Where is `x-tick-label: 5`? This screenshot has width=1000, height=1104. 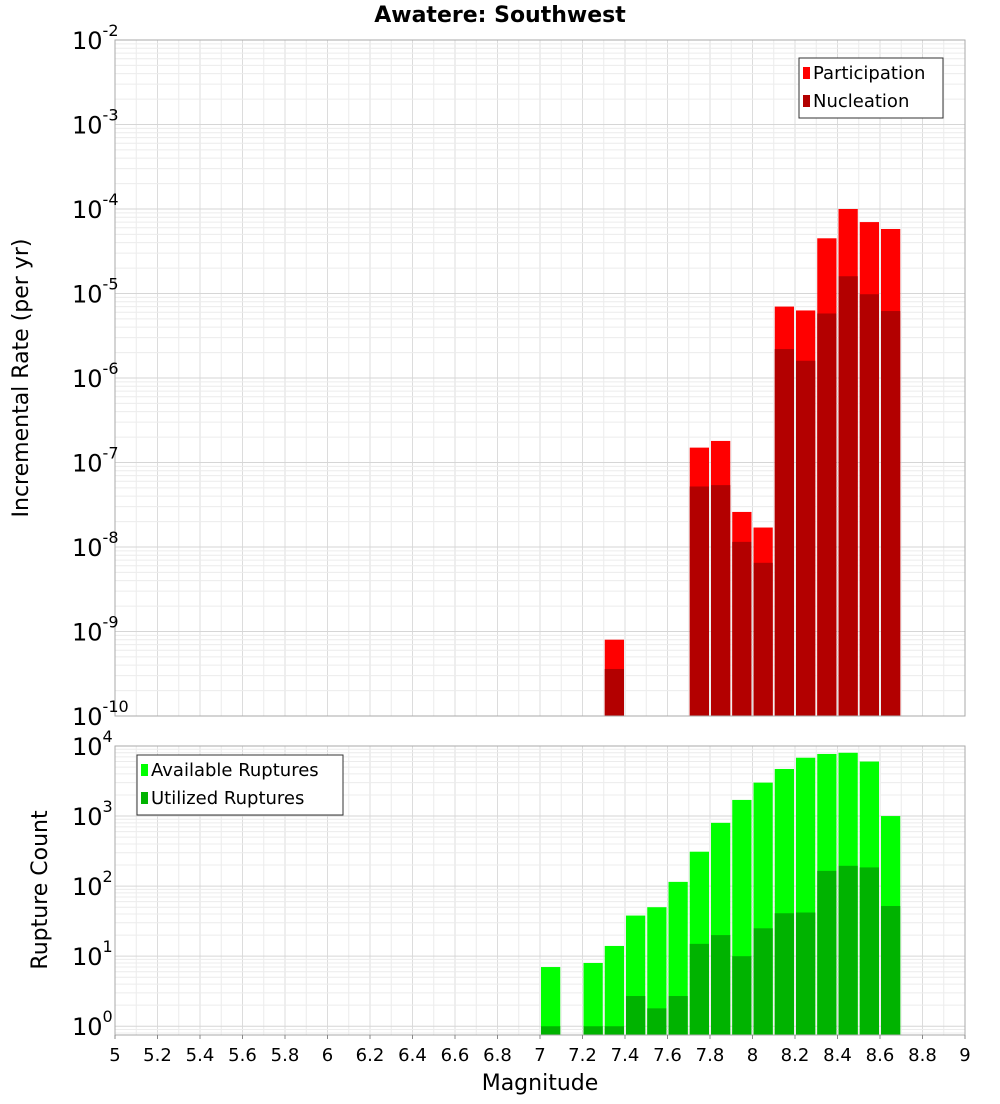
x-tick-label: 5 is located at coordinates (114, 1055).